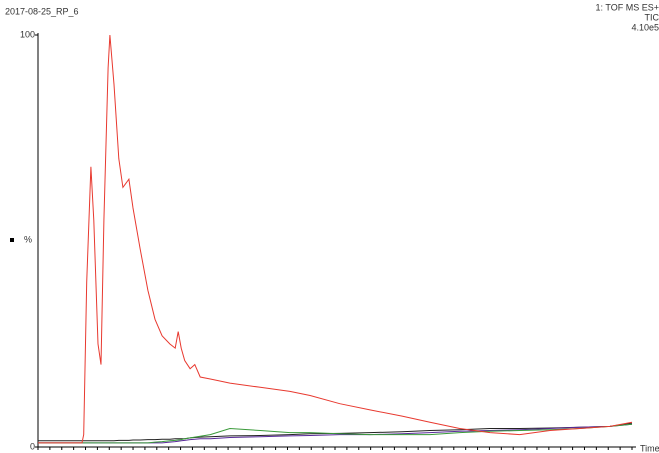 The image size is (659, 453). What do you see at coordinates (32, 446) in the screenshot?
I see `y-tick-label: 0` at bounding box center [32, 446].